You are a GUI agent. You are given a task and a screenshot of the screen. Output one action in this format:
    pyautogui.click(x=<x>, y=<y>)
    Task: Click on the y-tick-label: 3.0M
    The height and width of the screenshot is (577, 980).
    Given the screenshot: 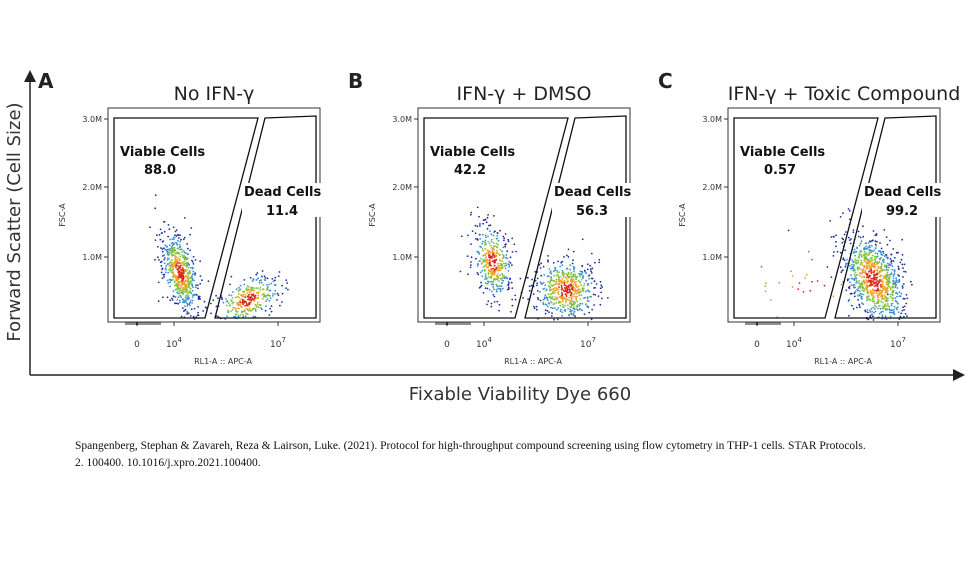 What is the action you would take?
    pyautogui.click(x=712, y=119)
    